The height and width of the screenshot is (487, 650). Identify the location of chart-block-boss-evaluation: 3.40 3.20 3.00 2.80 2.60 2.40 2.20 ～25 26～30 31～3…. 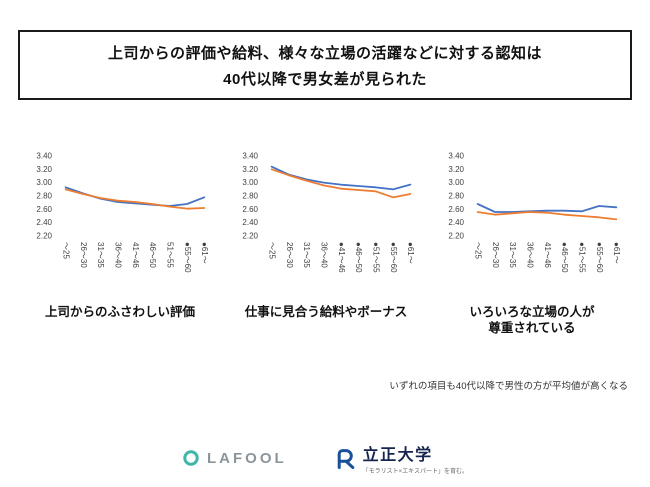
(120, 243).